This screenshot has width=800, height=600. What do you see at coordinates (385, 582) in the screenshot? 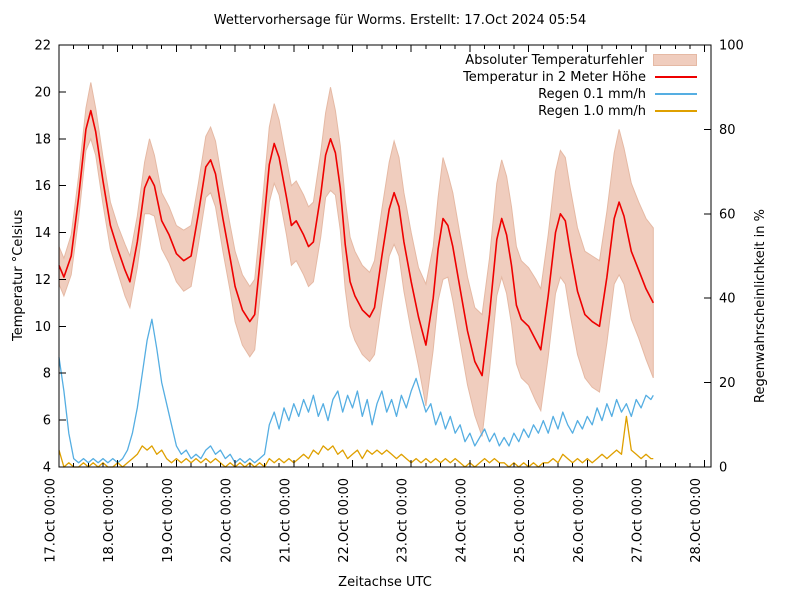
I see `x-axis-label-time: Zeitachse UTC` at bounding box center [385, 582].